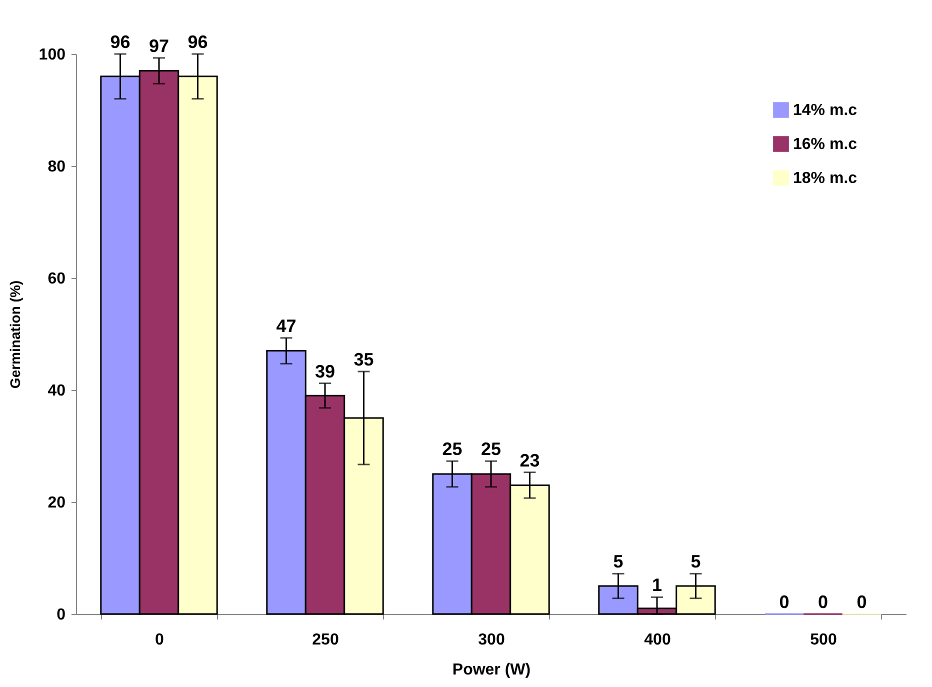 The image size is (932, 687). I want to click on legend-label: 16% m.c, so click(825, 144).